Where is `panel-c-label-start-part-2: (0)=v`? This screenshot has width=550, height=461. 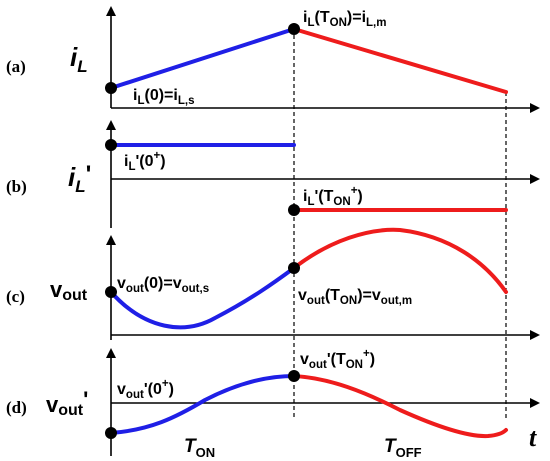
panel-c-label-start-part-2: (0)=v is located at coordinates (163, 283).